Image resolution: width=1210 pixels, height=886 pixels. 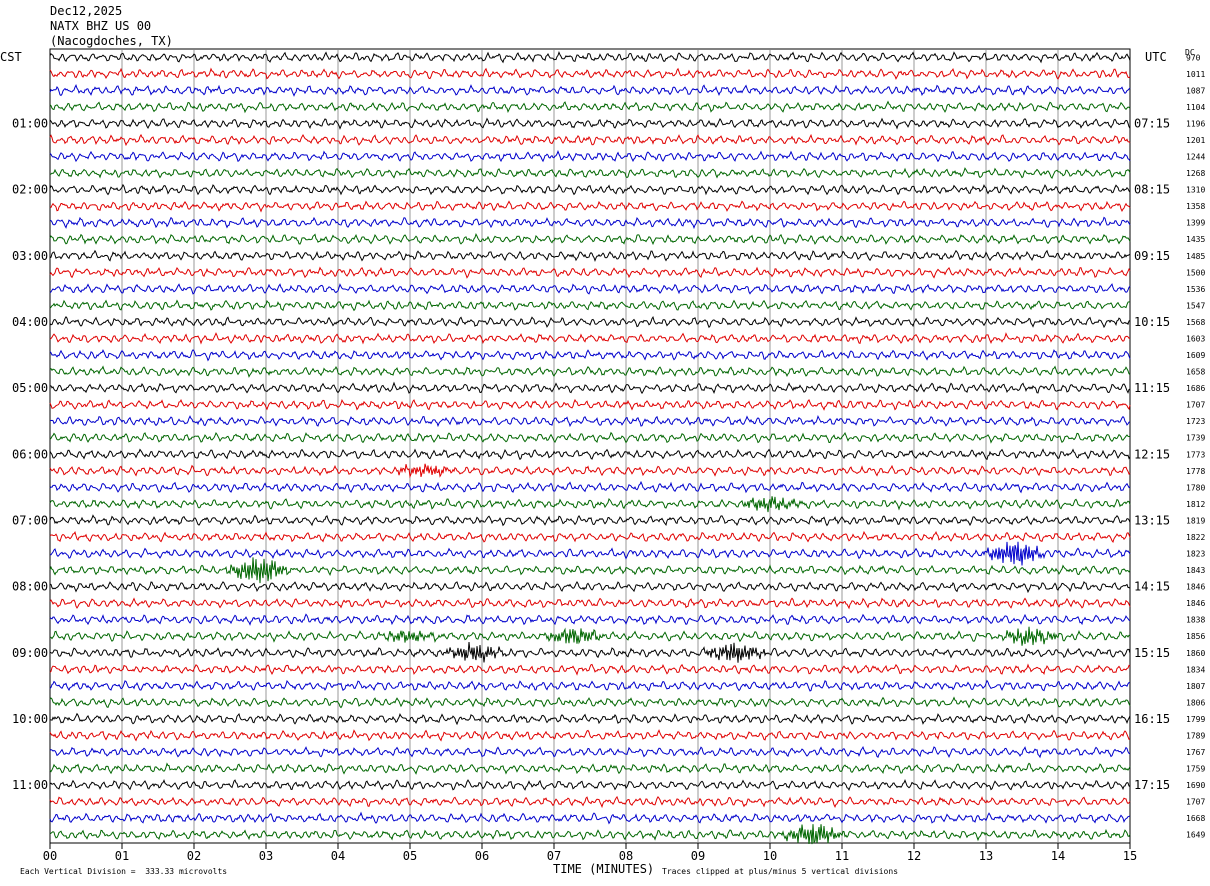 I want to click on dc-offset-label: 1834, so click(x=1195, y=669).